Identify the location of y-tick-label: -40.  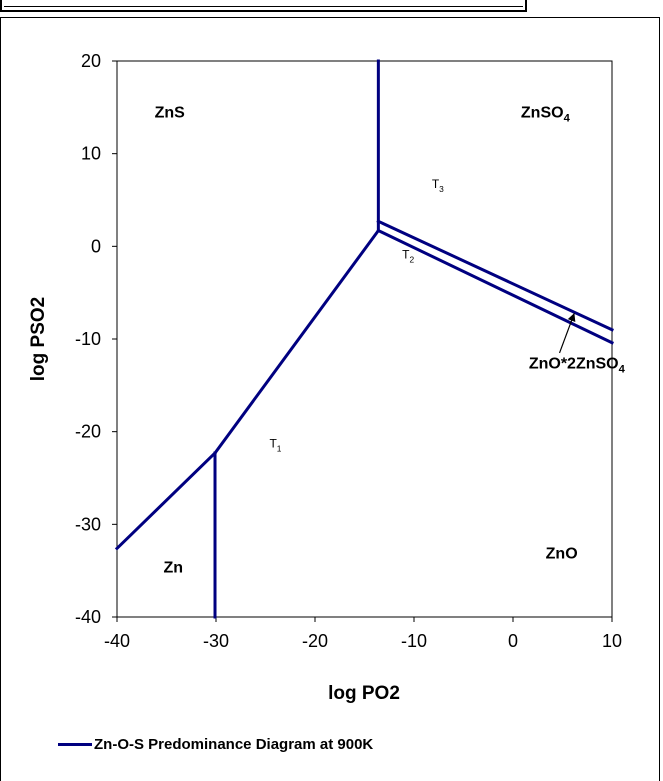
(88, 617).